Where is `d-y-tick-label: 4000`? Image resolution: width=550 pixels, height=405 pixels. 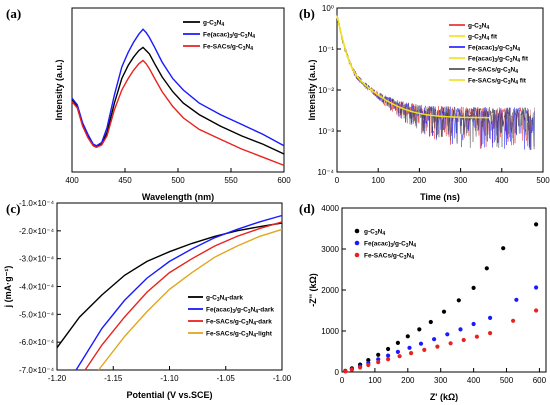 d-y-tick-label: 4000 is located at coordinates (330, 208).